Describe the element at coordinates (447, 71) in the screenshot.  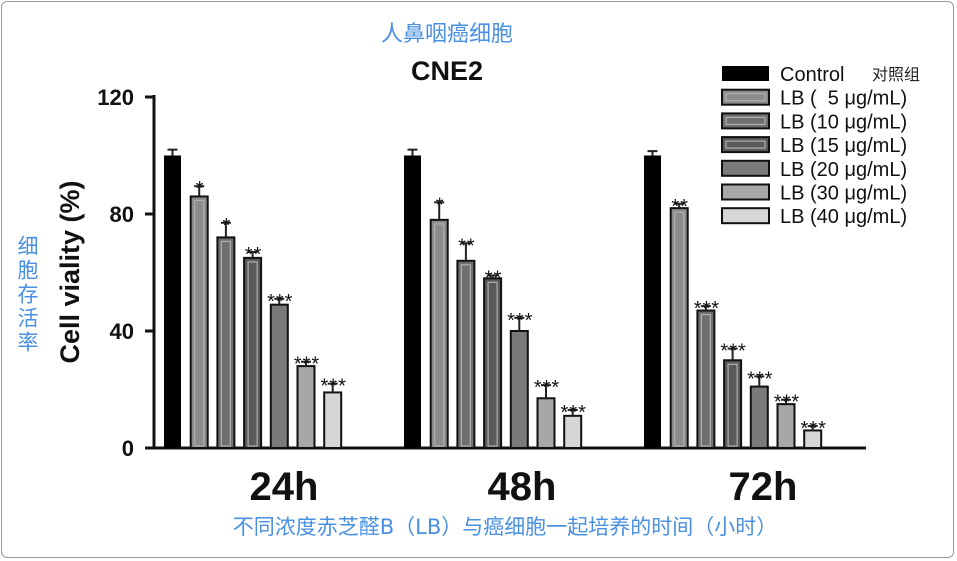
I see `chart-title: CNE2` at that location.